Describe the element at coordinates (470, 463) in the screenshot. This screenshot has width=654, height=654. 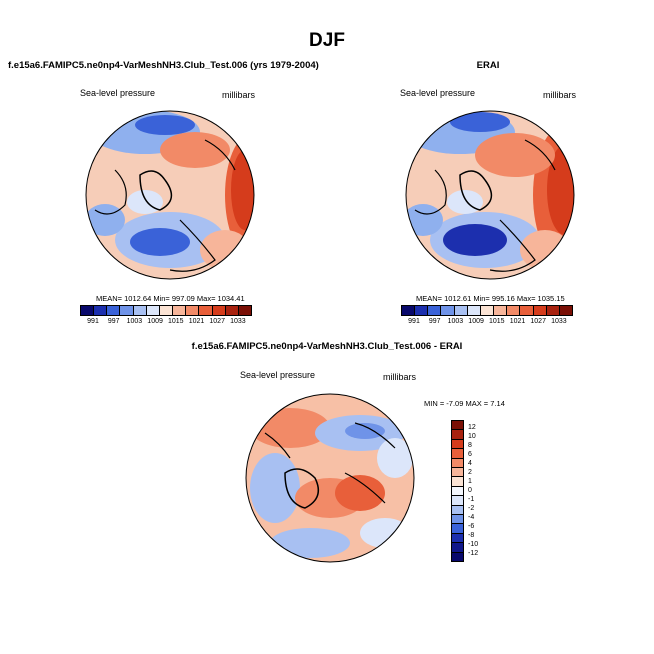
I see `tick-label: 4` at that location.